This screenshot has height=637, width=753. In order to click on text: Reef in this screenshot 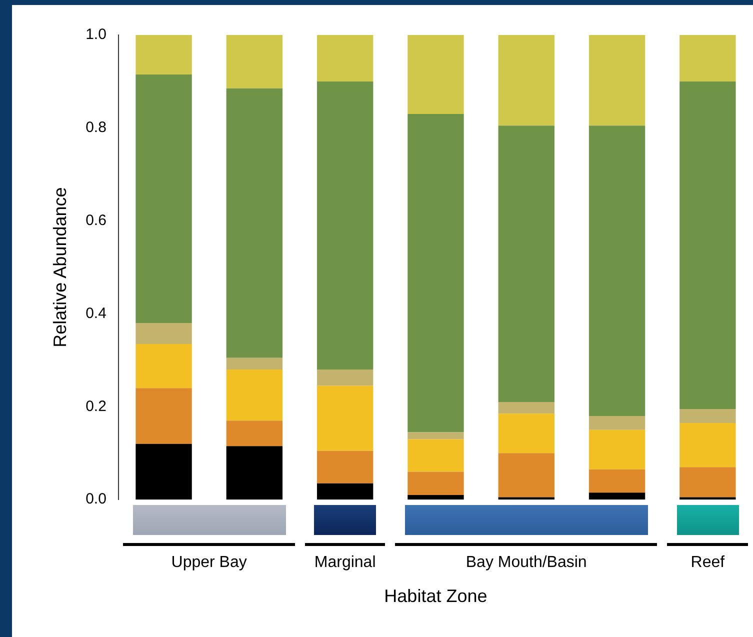, I will do `click(708, 563)`.